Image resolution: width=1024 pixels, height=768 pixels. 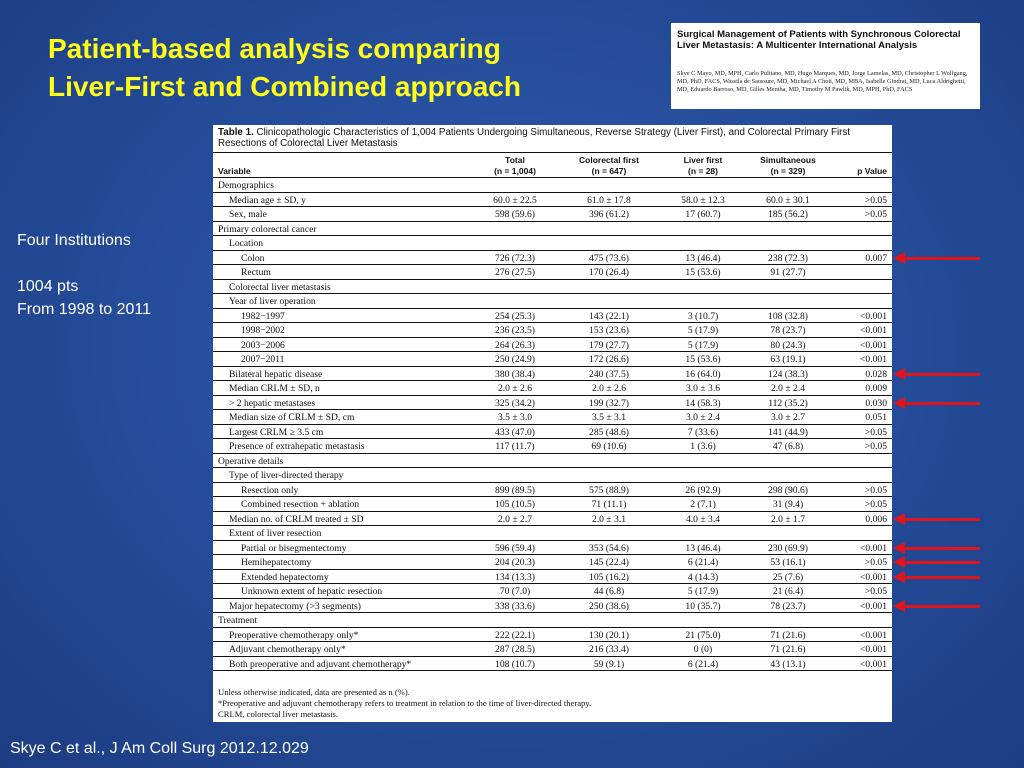 What do you see at coordinates (312, 591) in the screenshot?
I see `row-label: Unknown extent of hepatic resection` at bounding box center [312, 591].